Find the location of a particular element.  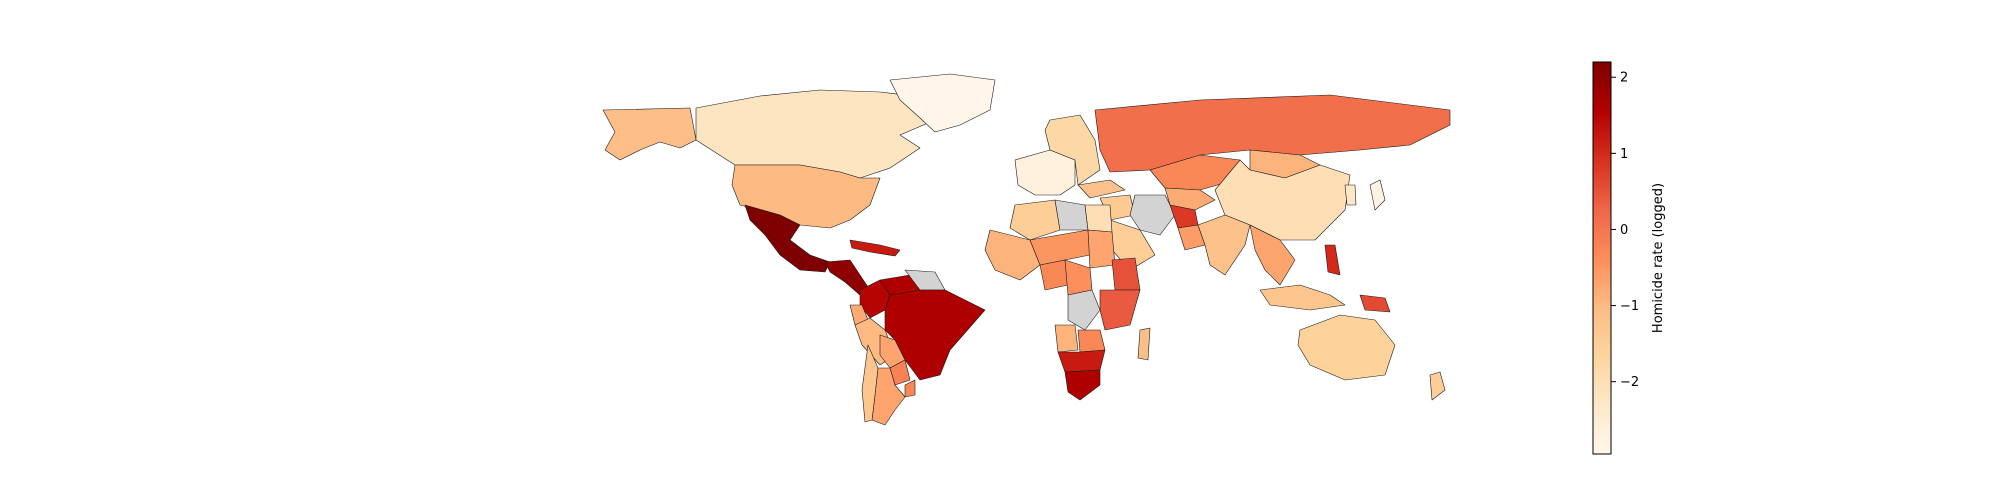

region-dr-congo is located at coordinates (1084, 310).